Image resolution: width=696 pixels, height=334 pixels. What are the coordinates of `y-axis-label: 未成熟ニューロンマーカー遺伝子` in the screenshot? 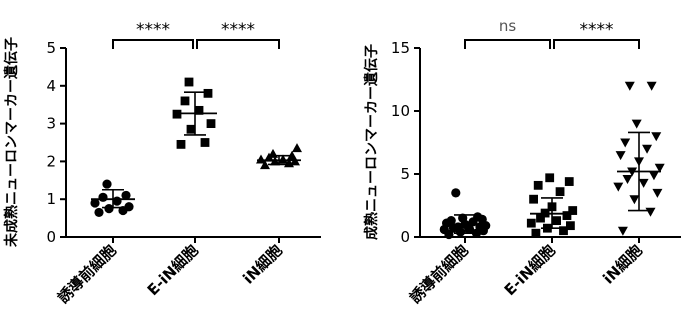 It's located at (11, 142).